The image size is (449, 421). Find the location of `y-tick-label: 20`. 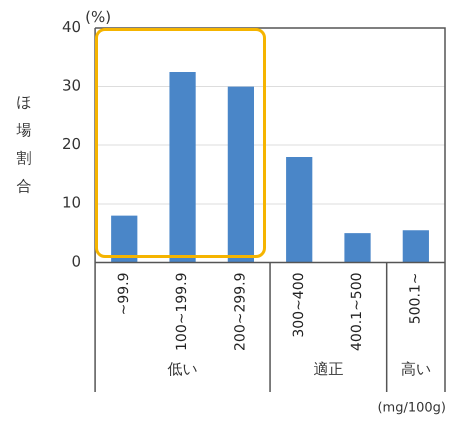

y-tick-label: 20 is located at coordinates (72, 144).